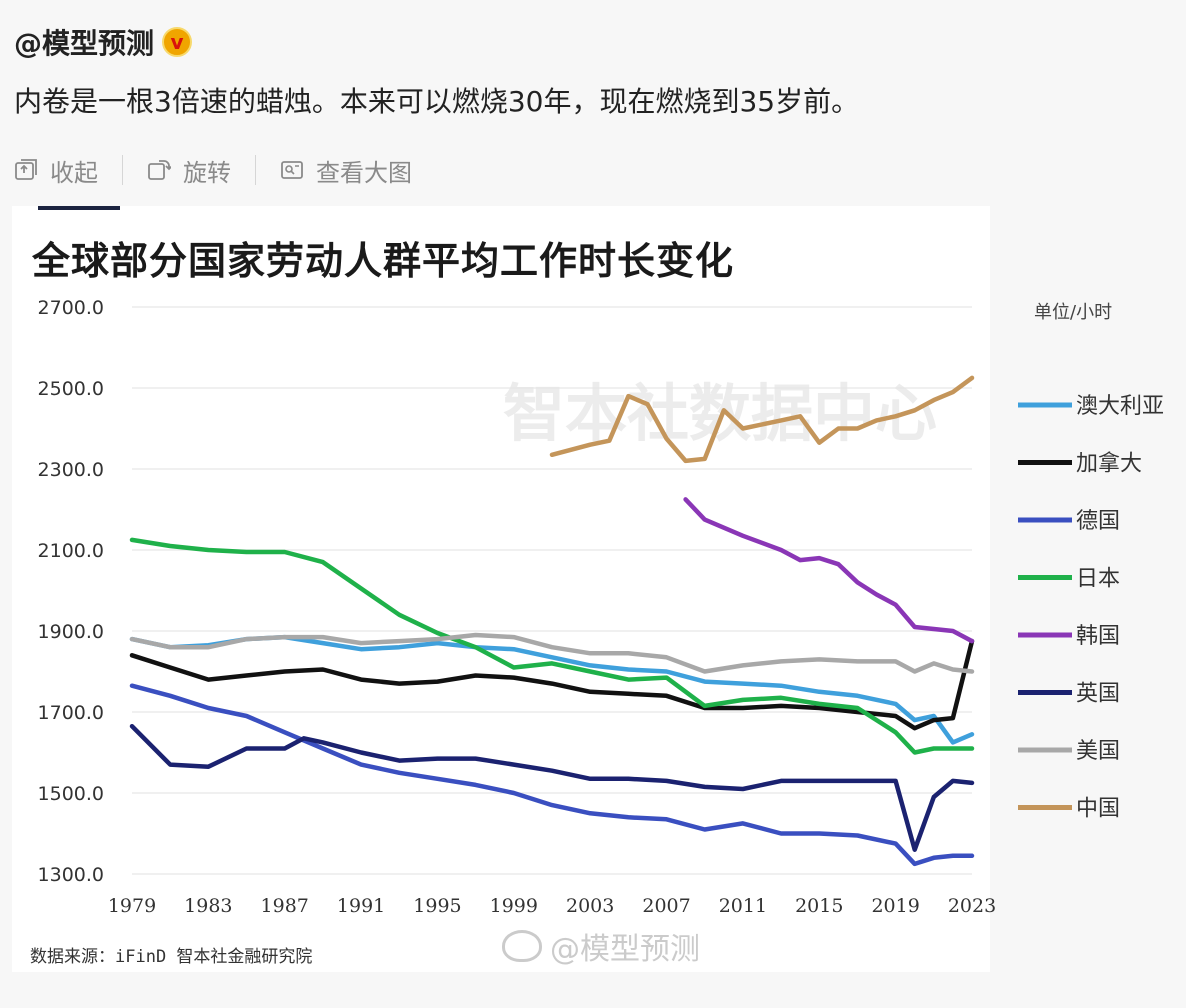 The image size is (1186, 1008). I want to click on x-tick-label: 2019, so click(895, 906).